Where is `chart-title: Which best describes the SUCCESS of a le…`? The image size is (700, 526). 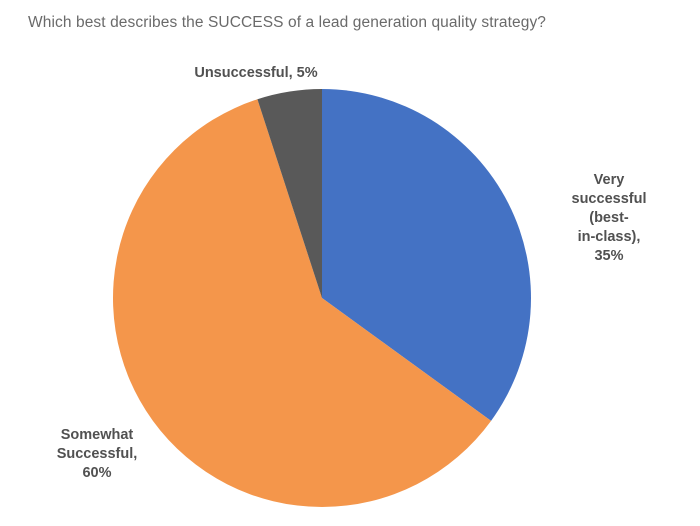
chart-title: Which best describes the SUCCESS of a le… is located at coordinates (287, 22).